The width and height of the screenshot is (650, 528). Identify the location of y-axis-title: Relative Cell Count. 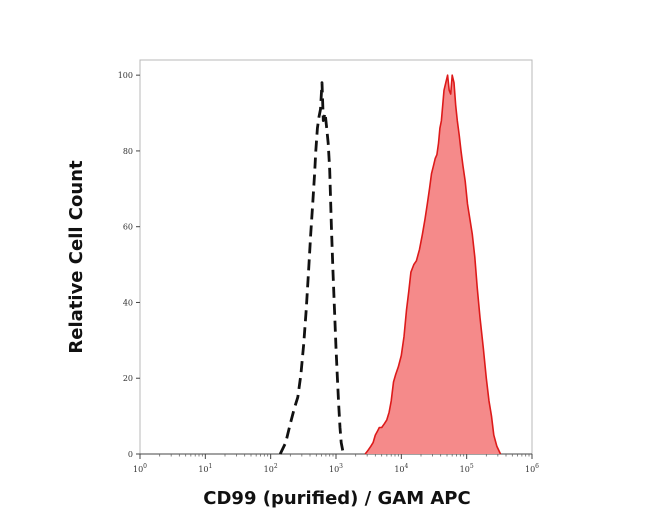
(76, 257).